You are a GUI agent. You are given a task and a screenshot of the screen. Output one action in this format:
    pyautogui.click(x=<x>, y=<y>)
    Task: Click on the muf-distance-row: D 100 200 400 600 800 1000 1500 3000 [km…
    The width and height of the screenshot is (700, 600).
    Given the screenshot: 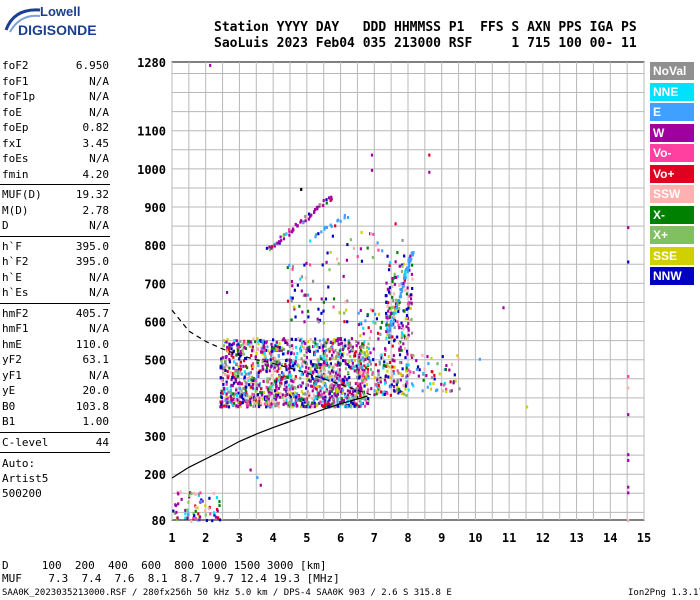 What is the action you would take?
    pyautogui.click(x=164, y=565)
    